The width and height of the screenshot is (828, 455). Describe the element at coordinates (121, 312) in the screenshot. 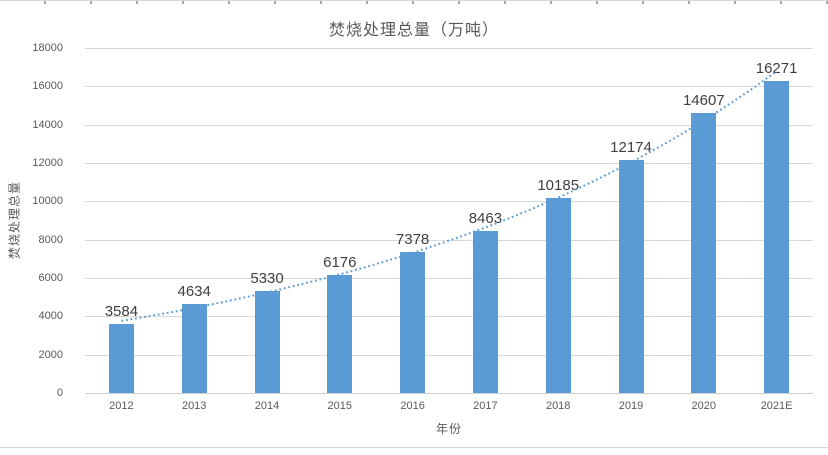

I see `bar-value-label: 3584` at that location.